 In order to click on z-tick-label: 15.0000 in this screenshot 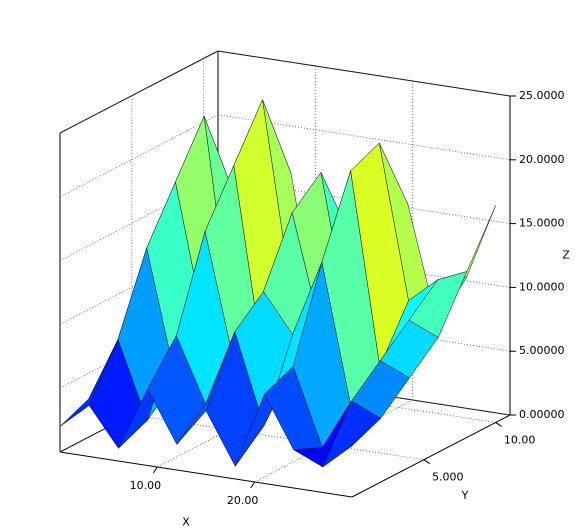, I will do `click(542, 223)`.